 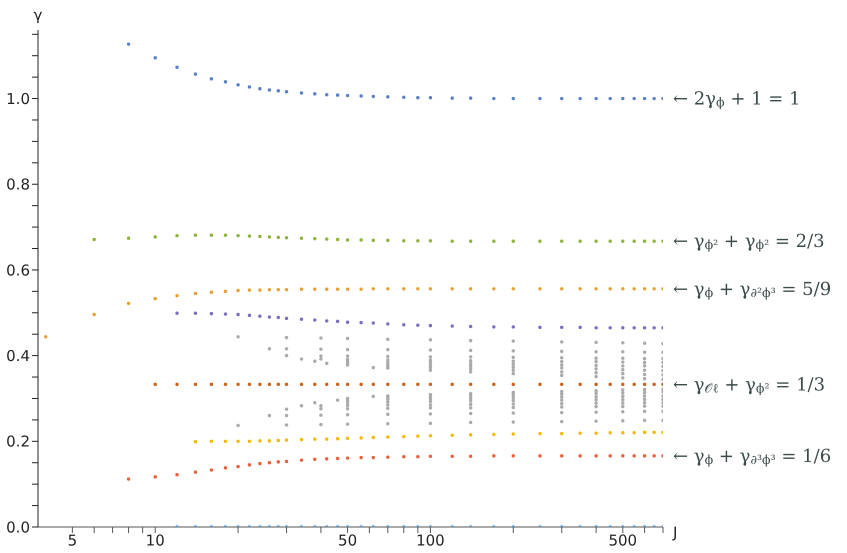 What do you see at coordinates (675, 532) in the screenshot?
I see `x-axis-title: J` at bounding box center [675, 532].